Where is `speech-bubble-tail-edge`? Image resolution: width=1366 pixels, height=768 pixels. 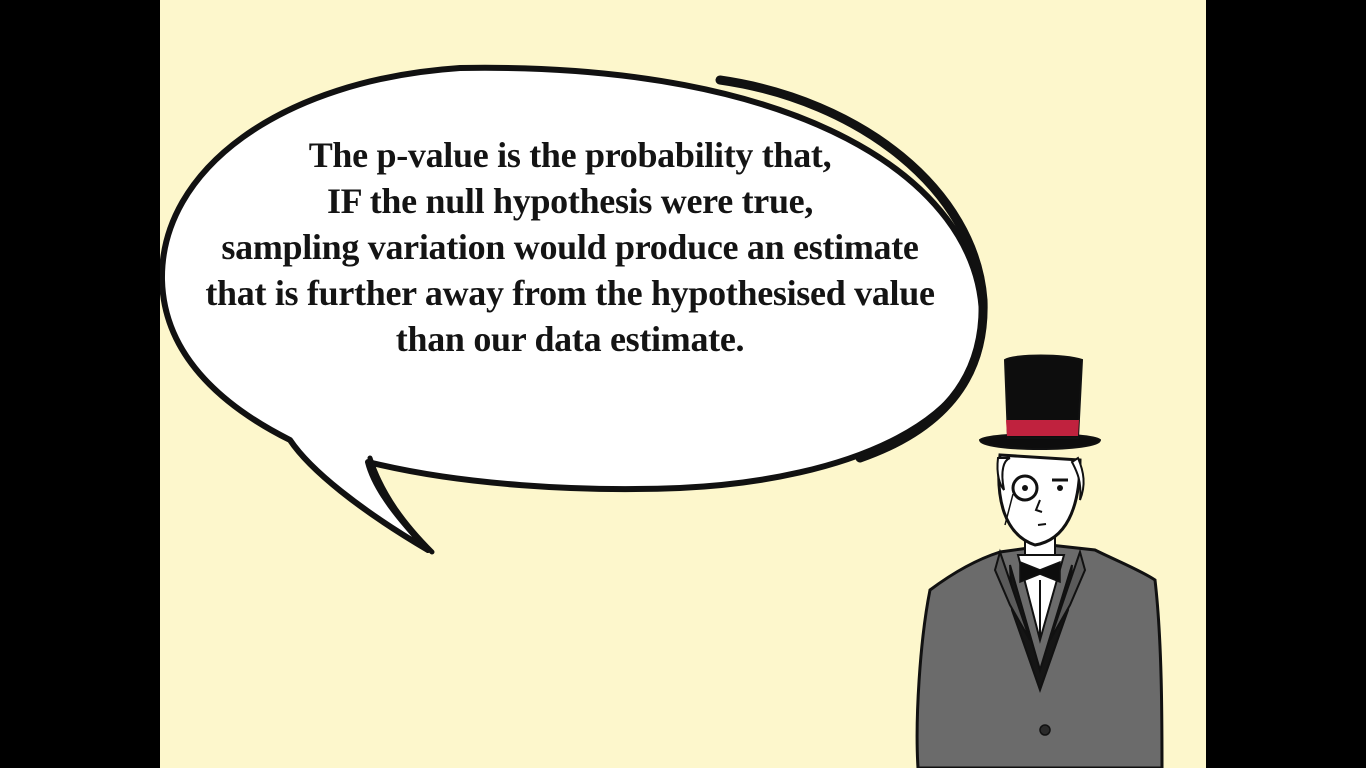
speech-bubble-tail-edge is located at coordinates (401, 505).